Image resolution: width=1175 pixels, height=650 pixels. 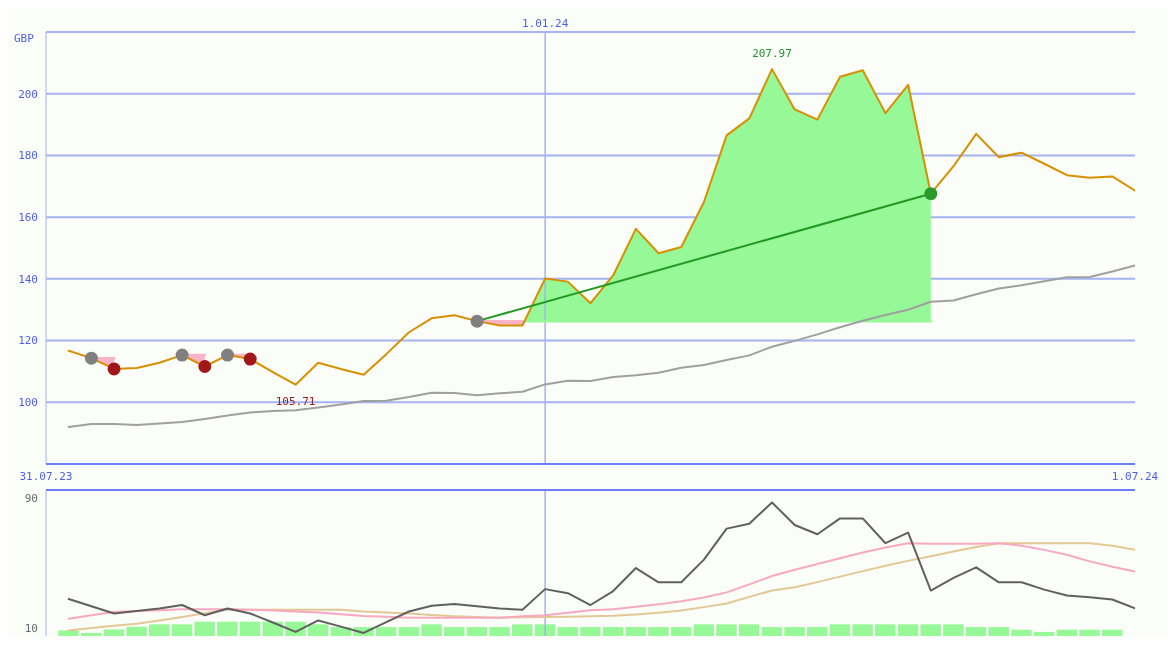 What do you see at coordinates (46, 476) in the screenshot?
I see `x-tick-label: 31.07.23` at bounding box center [46, 476].